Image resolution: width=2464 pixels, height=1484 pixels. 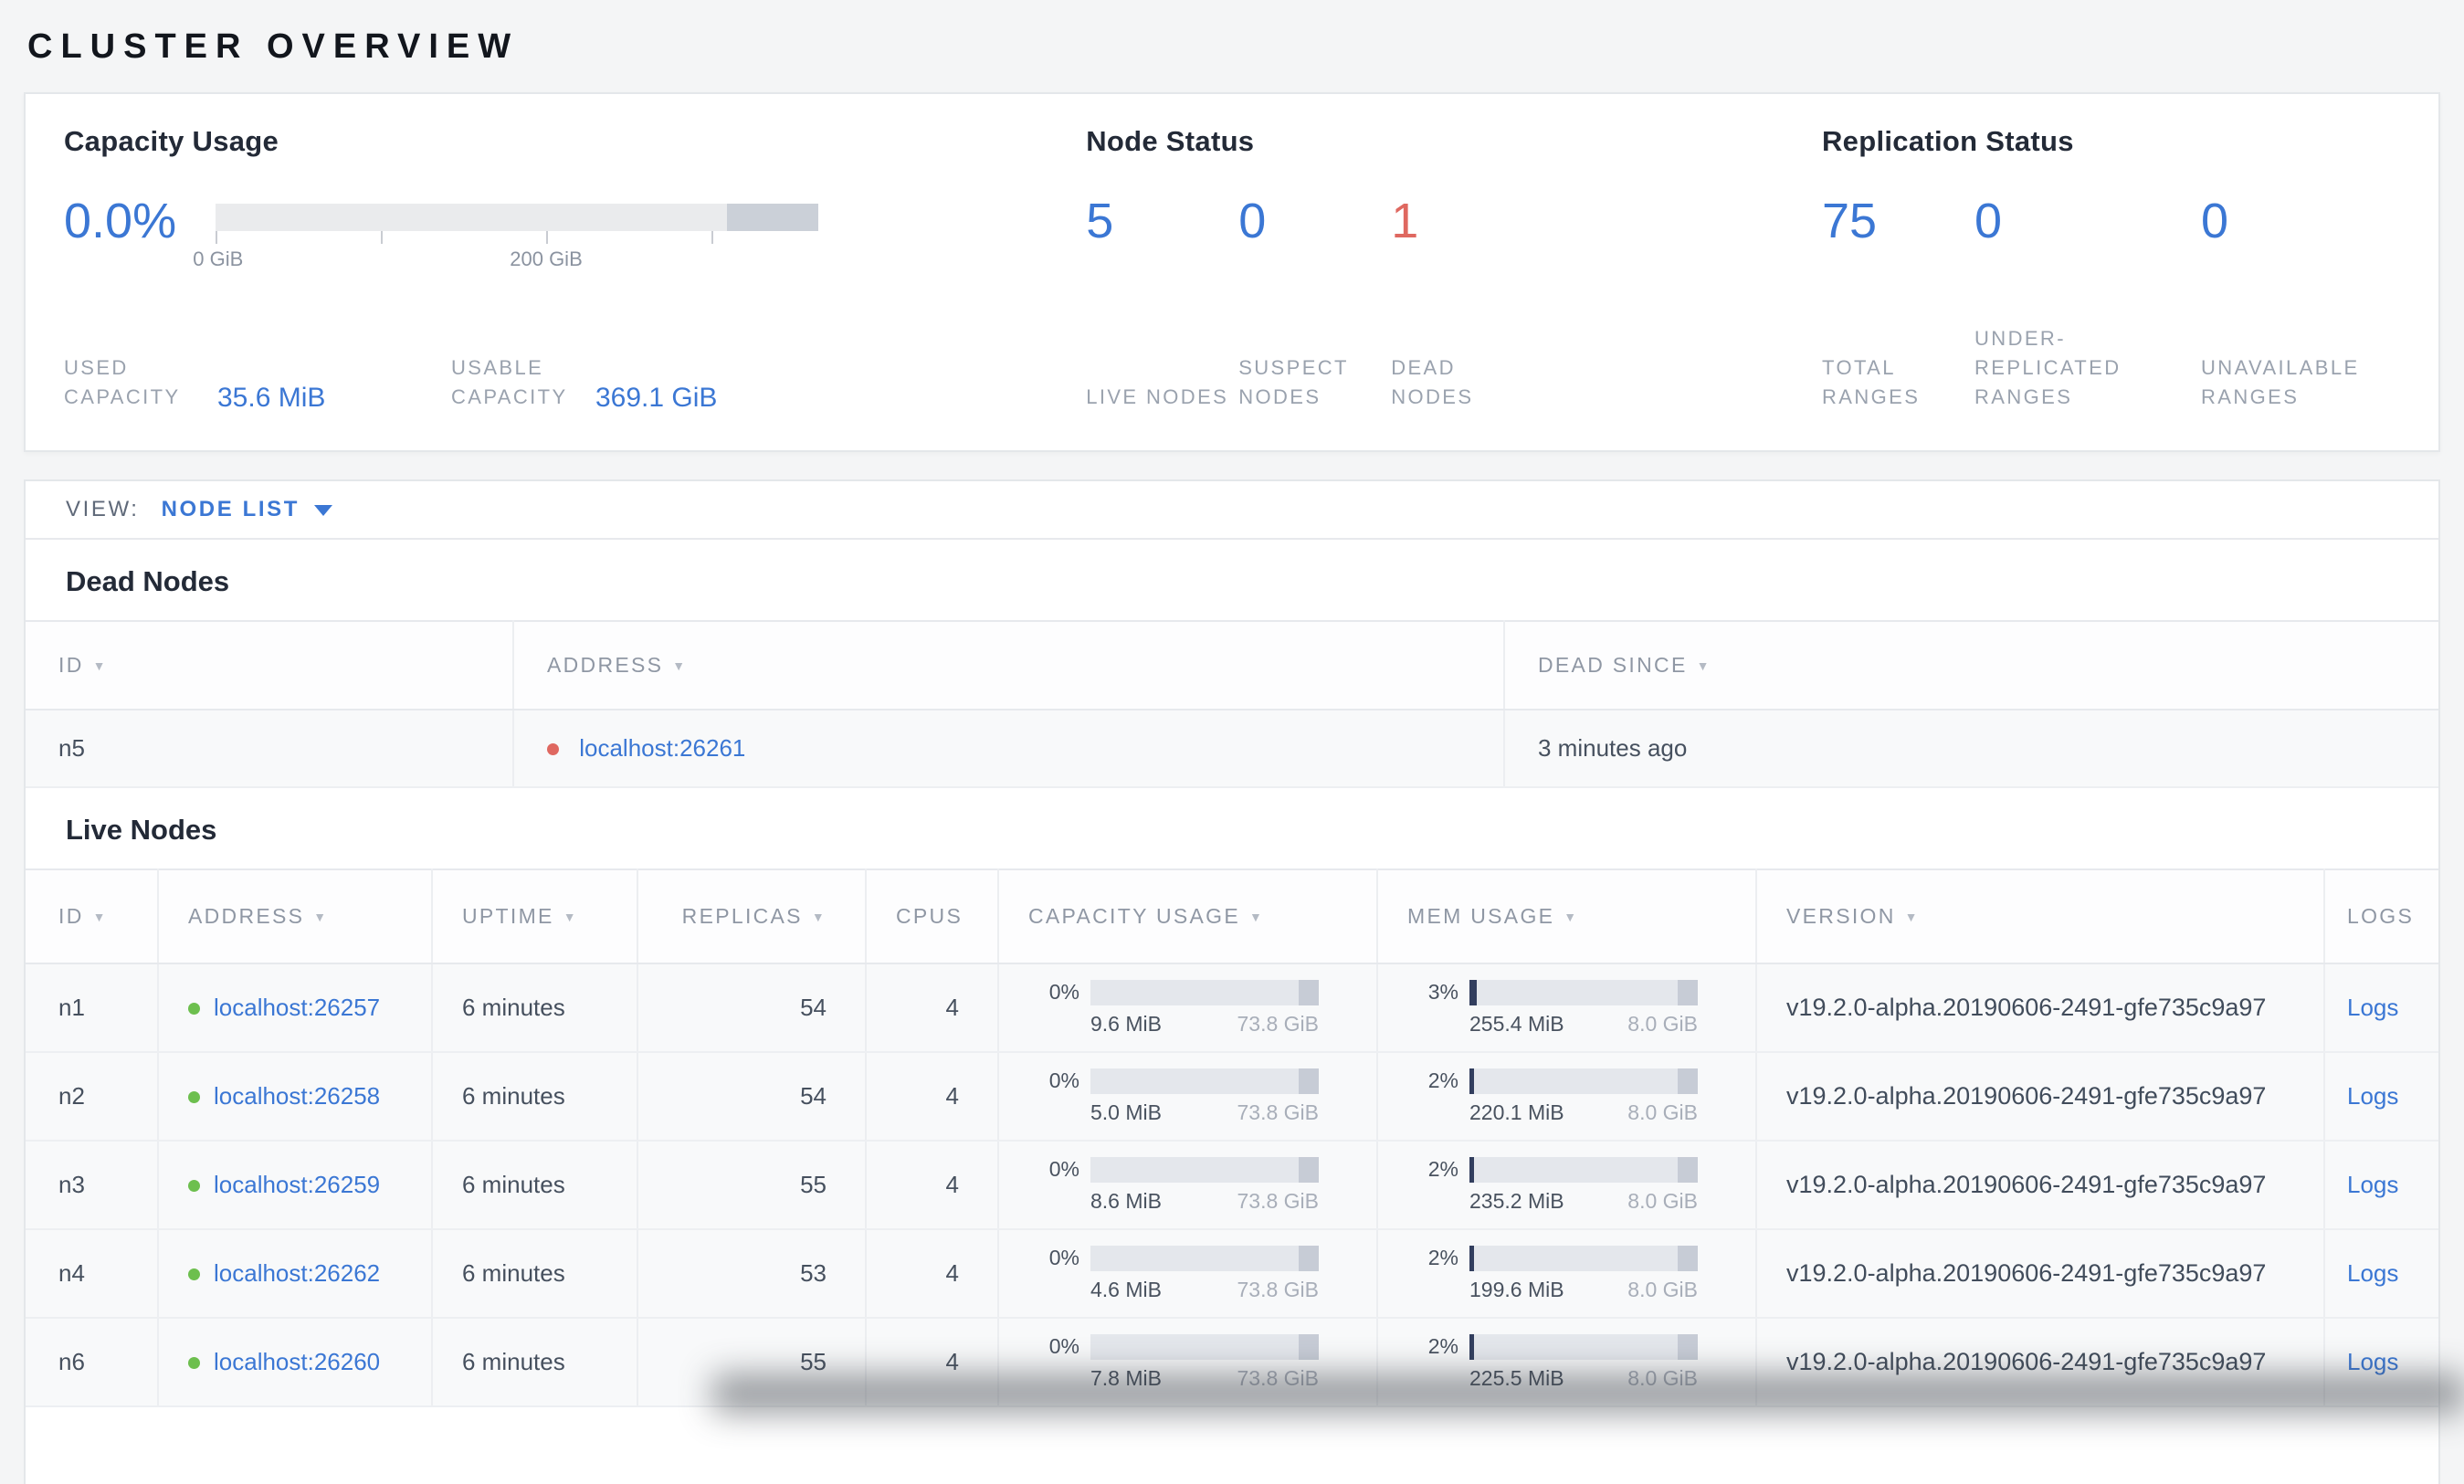 I want to click on mem-usage-cell: 2% 199.6 MiB 8.0 GiB, so click(x=1567, y=1274).